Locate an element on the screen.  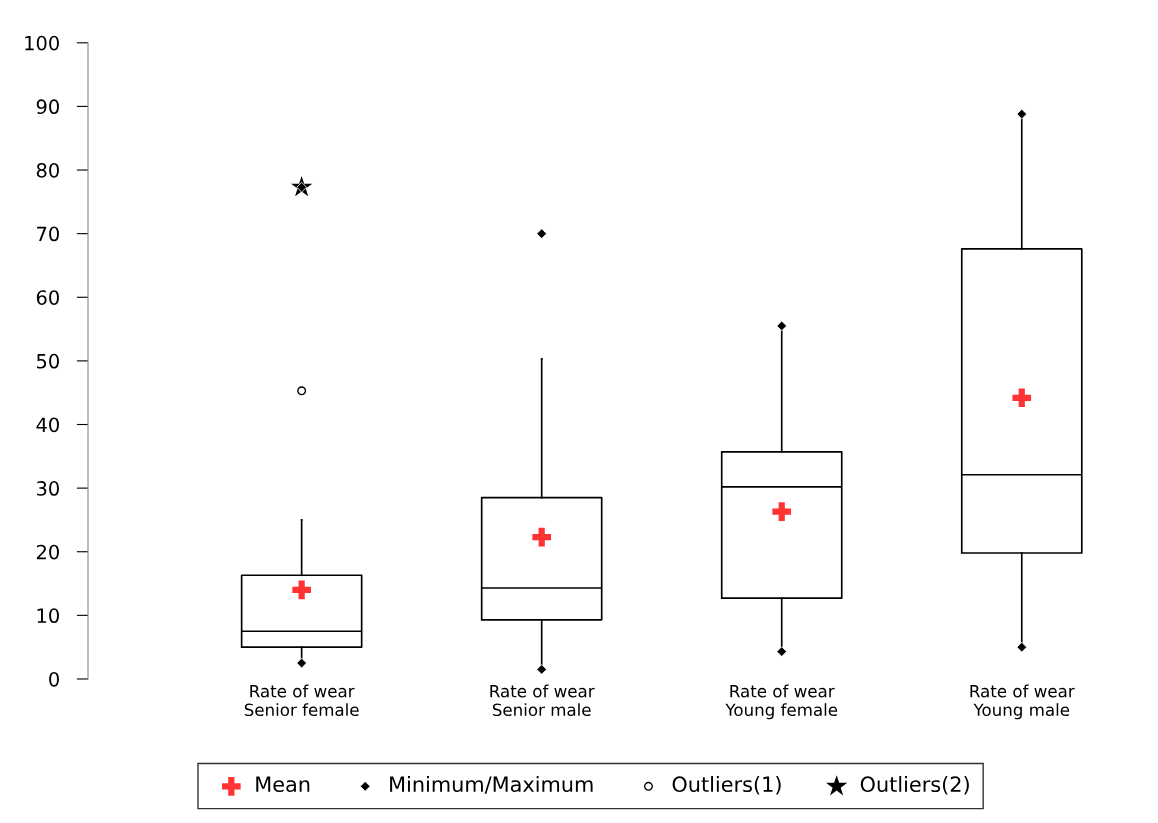
y-tick-label: 20 is located at coordinates (47, 552).